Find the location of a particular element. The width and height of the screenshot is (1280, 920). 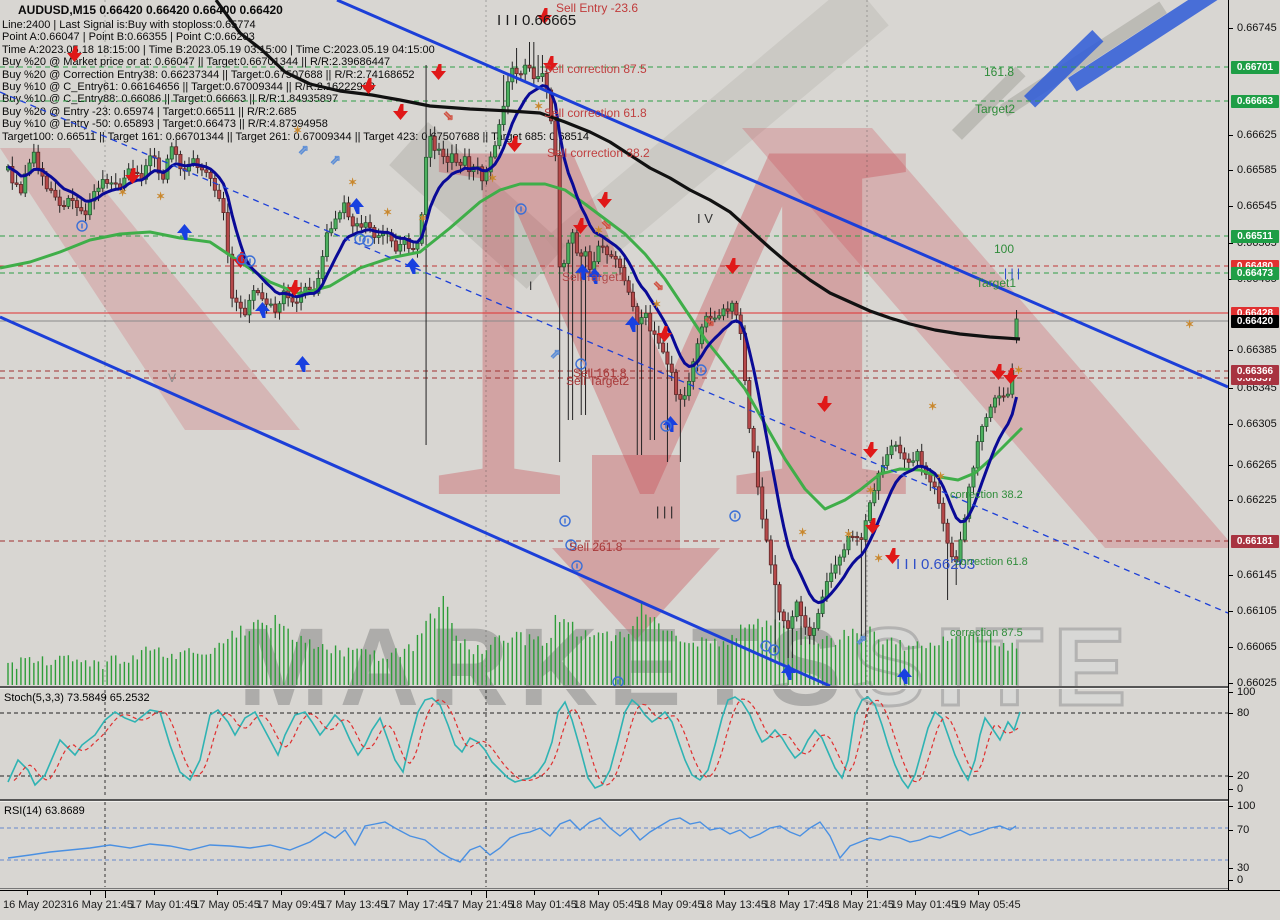

chart-annotation: Target1 is located at coordinates (996, 283).